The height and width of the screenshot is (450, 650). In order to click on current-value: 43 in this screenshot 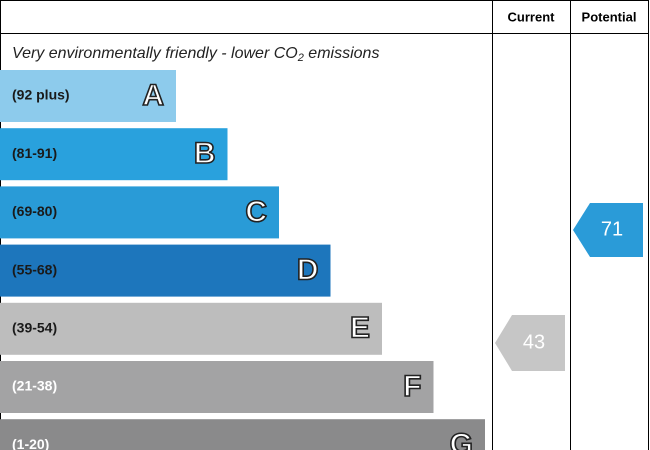, I will do `click(534, 342)`.